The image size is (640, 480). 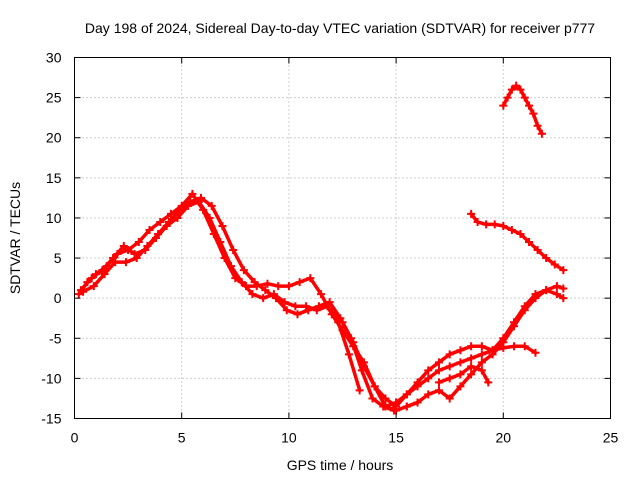 I want to click on y-tick-label: 30, so click(x=54, y=58).